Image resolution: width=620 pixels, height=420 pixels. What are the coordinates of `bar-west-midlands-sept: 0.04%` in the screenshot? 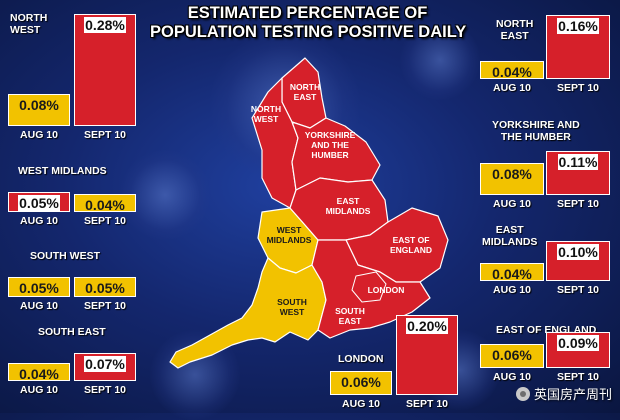 It's located at (105, 203).